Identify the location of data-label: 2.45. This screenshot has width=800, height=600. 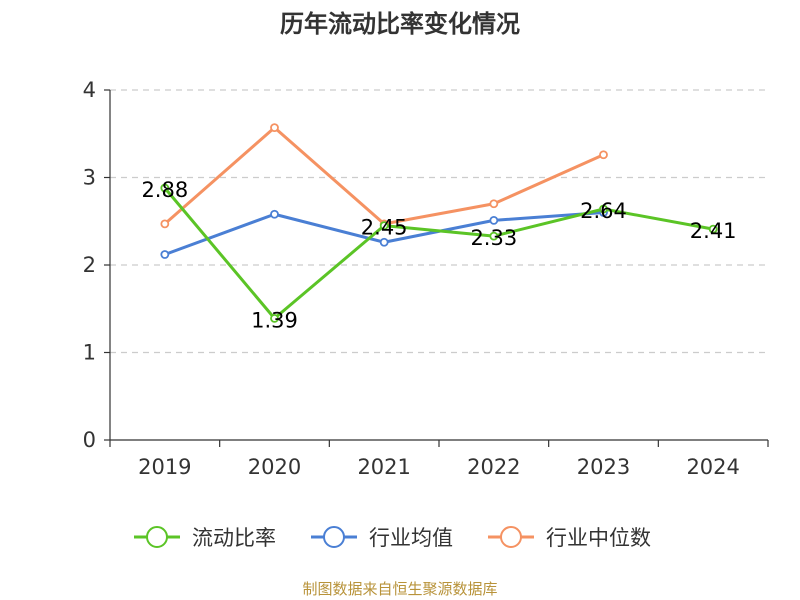
(384, 228).